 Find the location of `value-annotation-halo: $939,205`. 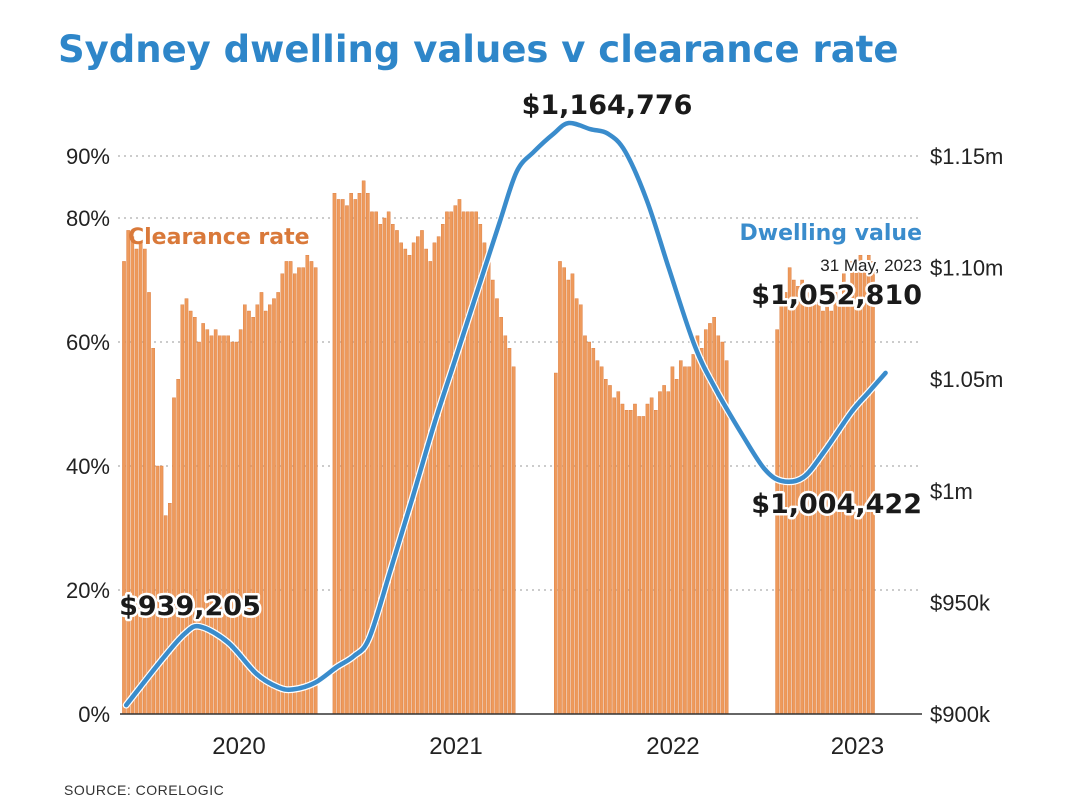

value-annotation-halo: $939,205 is located at coordinates (190, 606).